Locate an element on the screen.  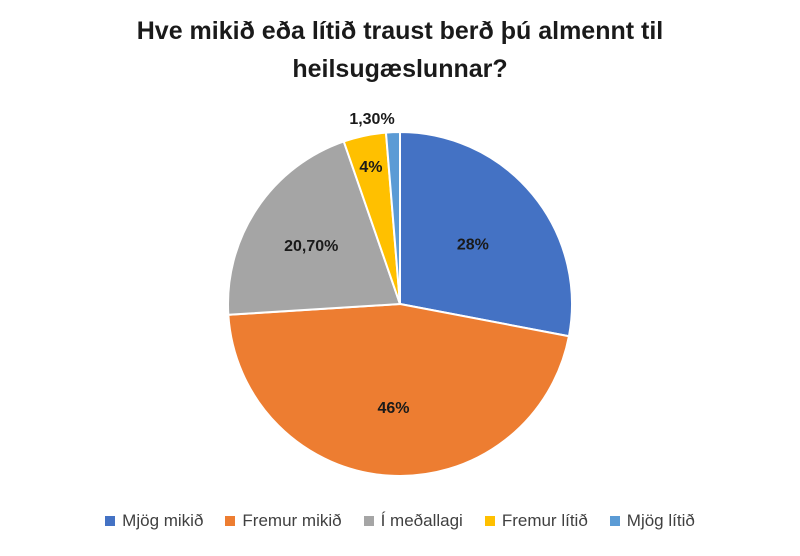
legend-item-3: Í meðallagi is located at coordinates (413, 521).